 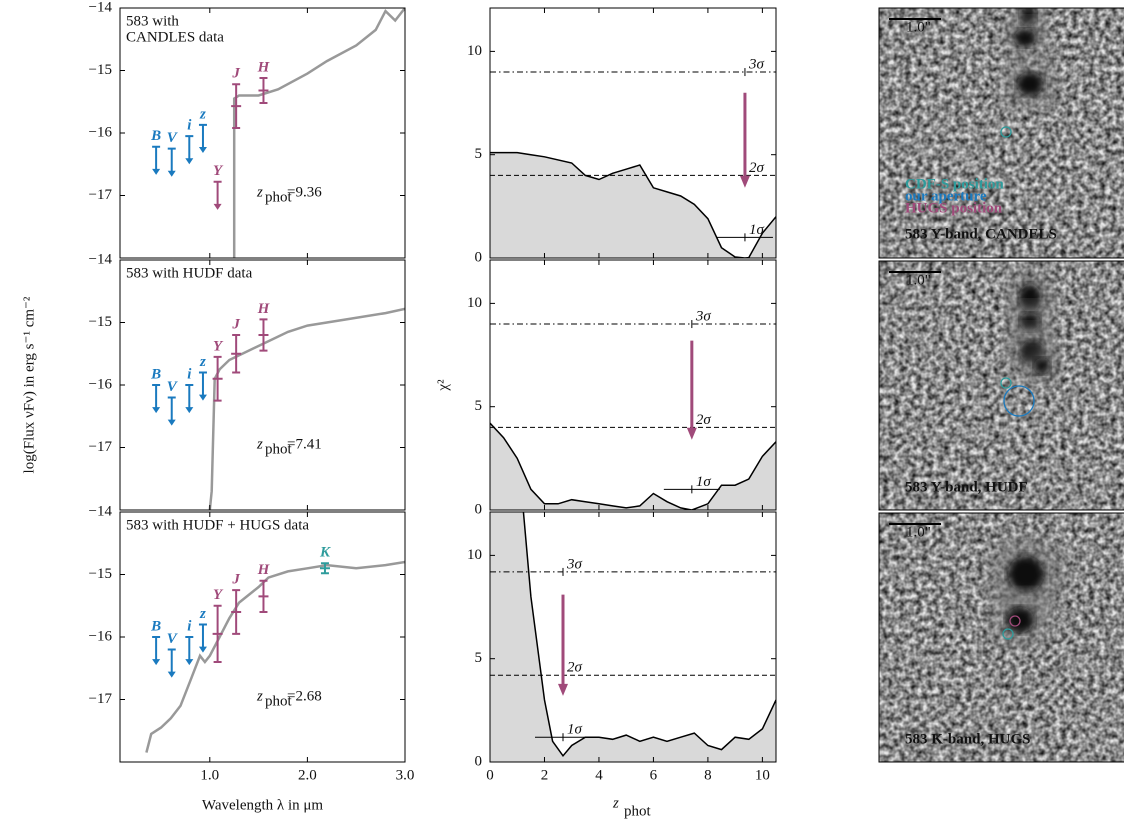 I want to click on x-axis-label: z, so click(x=615, y=803).